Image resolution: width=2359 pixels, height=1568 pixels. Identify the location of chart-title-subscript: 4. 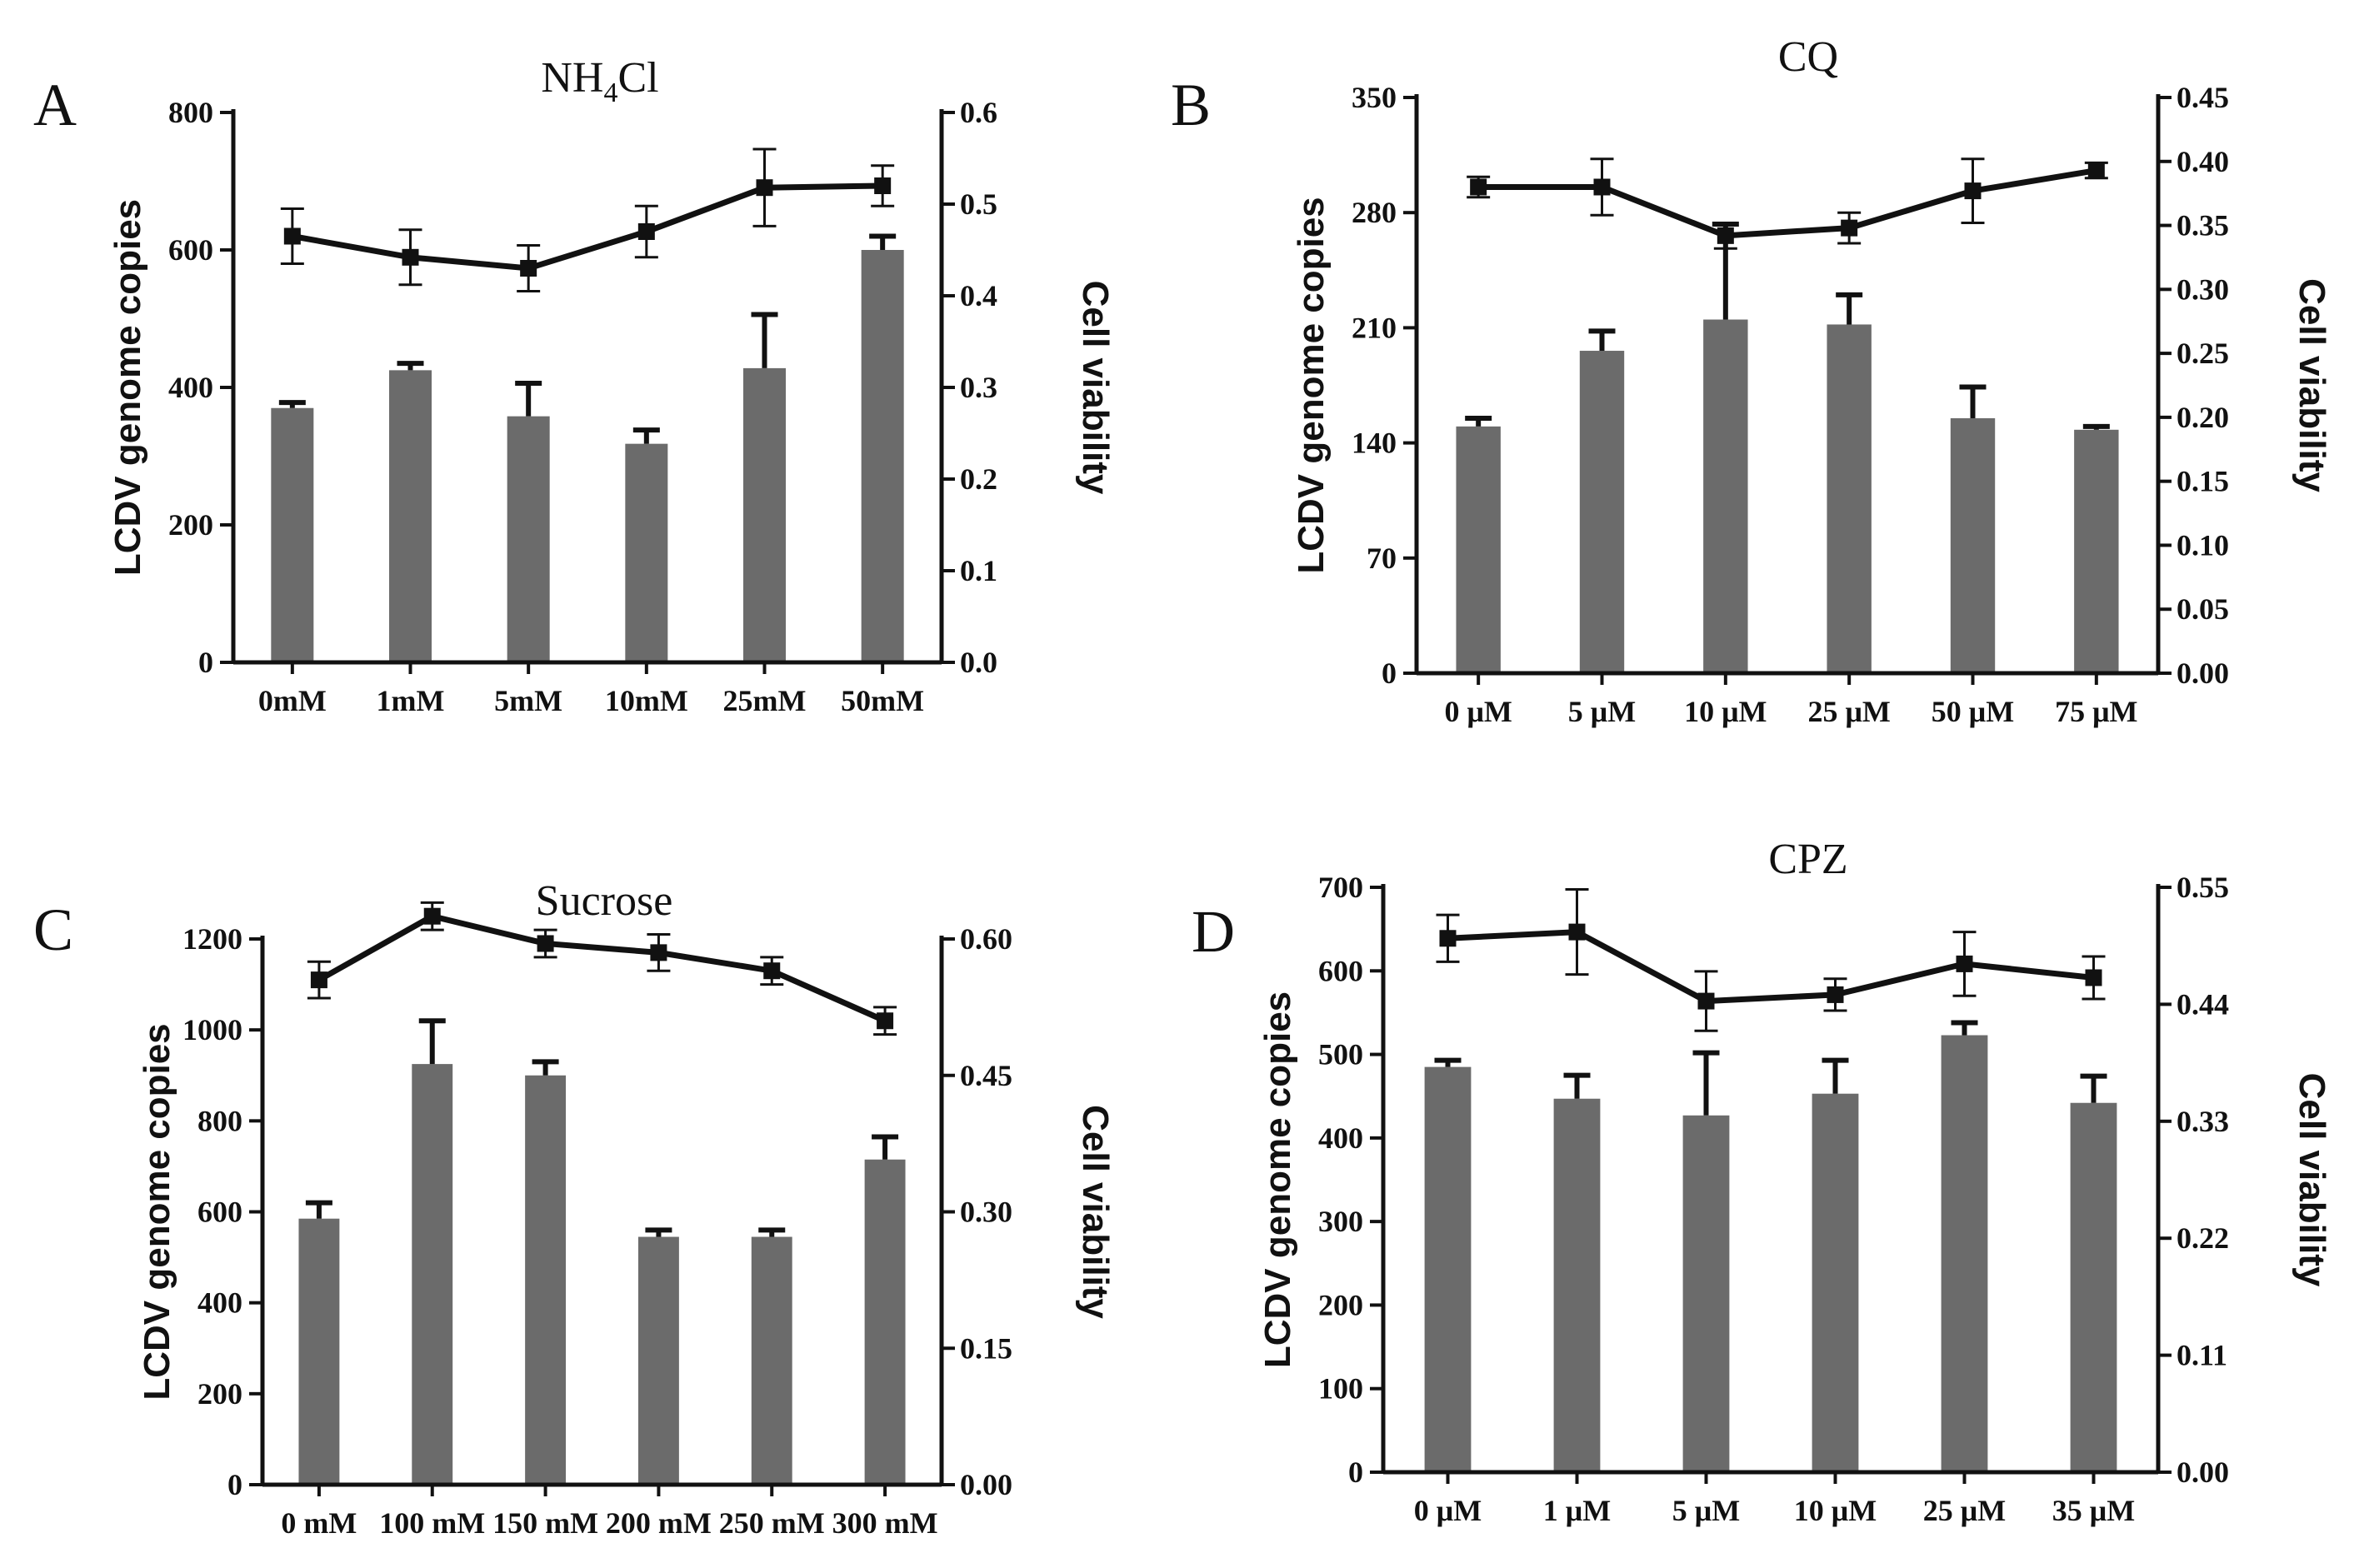
(610, 92).